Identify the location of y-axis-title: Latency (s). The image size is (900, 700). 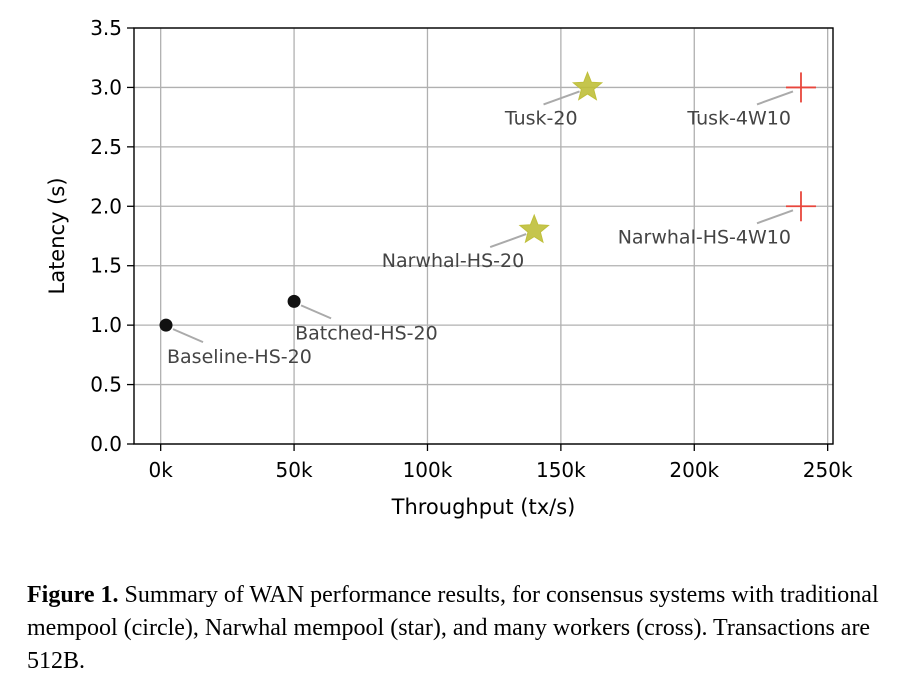
(57, 235).